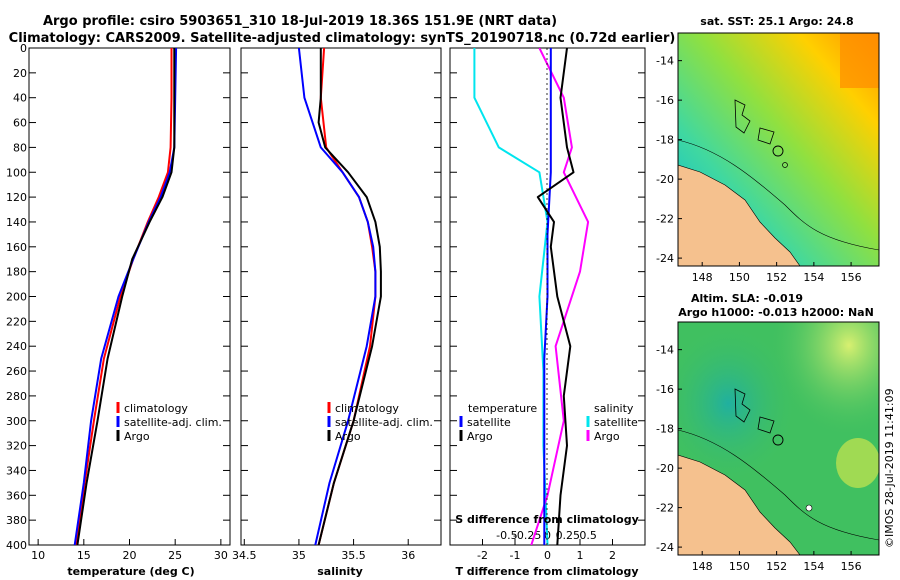  Describe the element at coordinates (614, 408) in the screenshot. I see `legend-title-salinity: salinity` at that location.